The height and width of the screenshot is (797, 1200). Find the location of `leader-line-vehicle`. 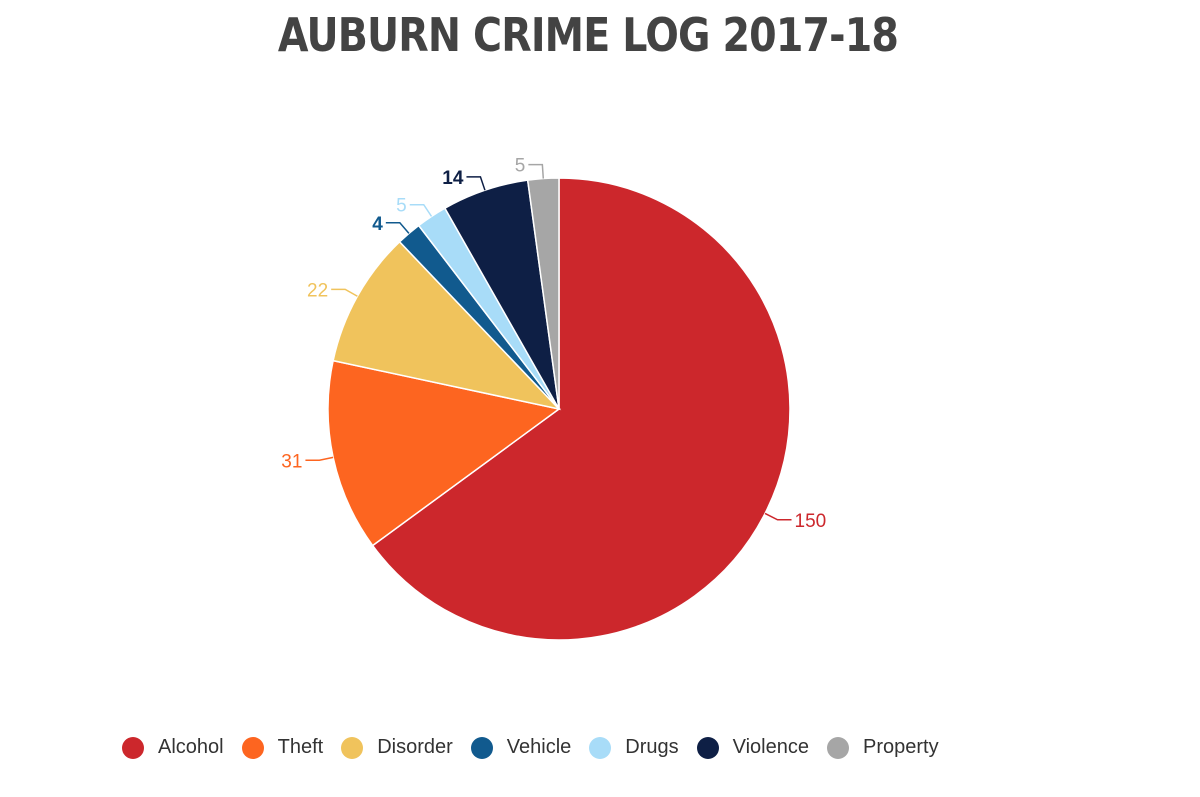

leader-line-vehicle is located at coordinates (397, 228).